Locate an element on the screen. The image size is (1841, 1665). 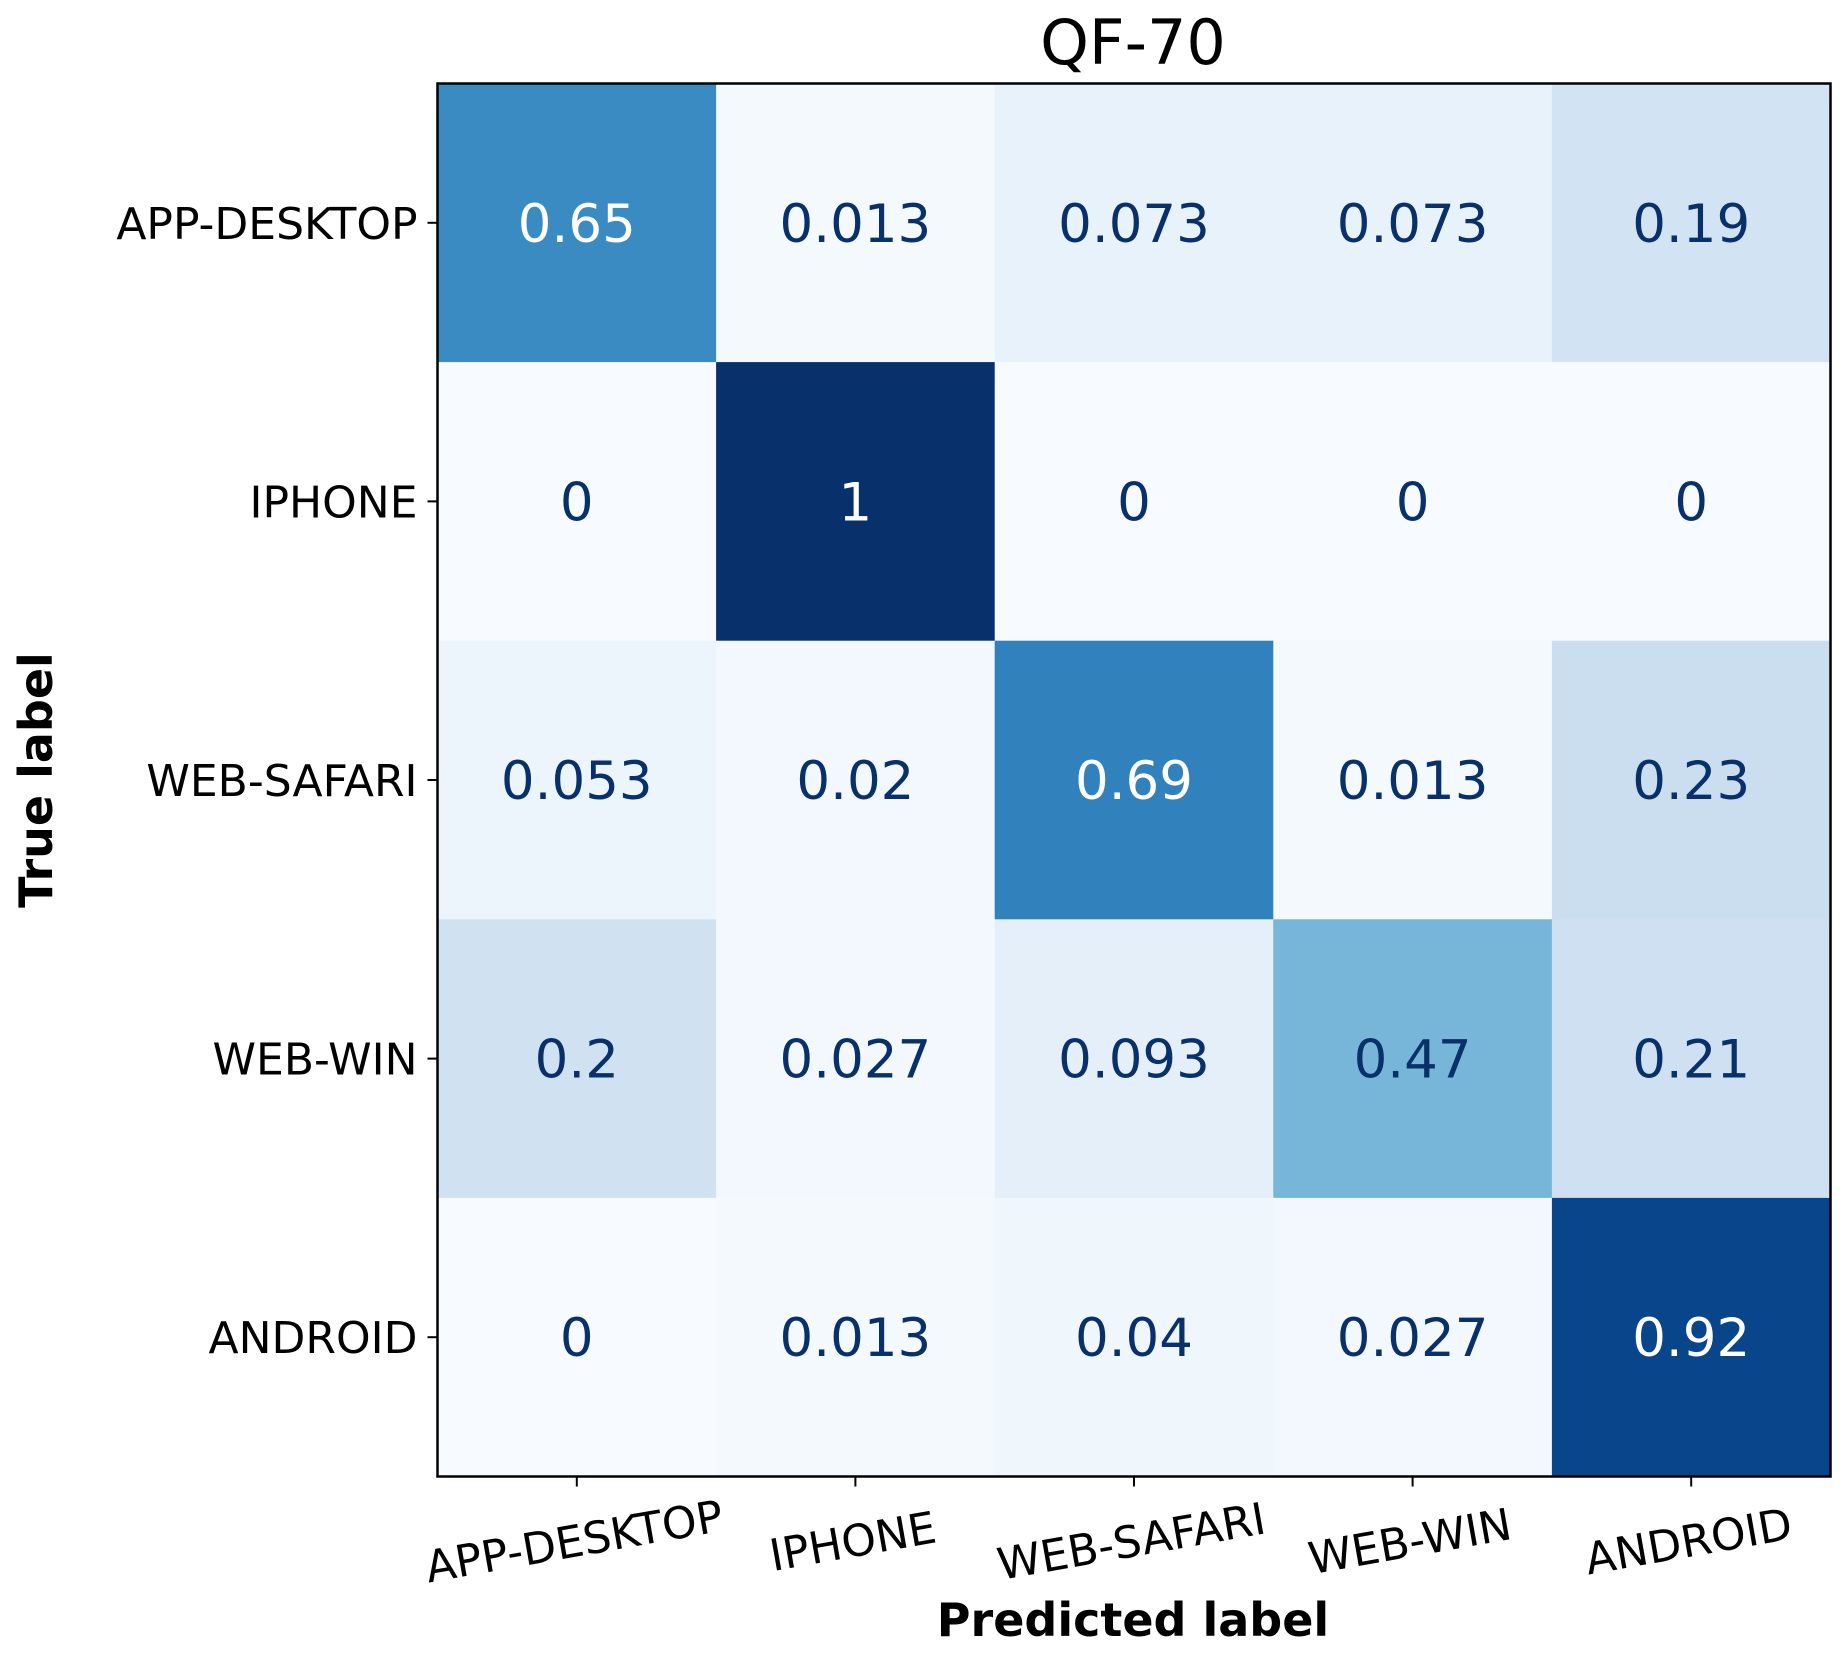
x-tick-label: APP-DESKTOP is located at coordinates (574, 1542).